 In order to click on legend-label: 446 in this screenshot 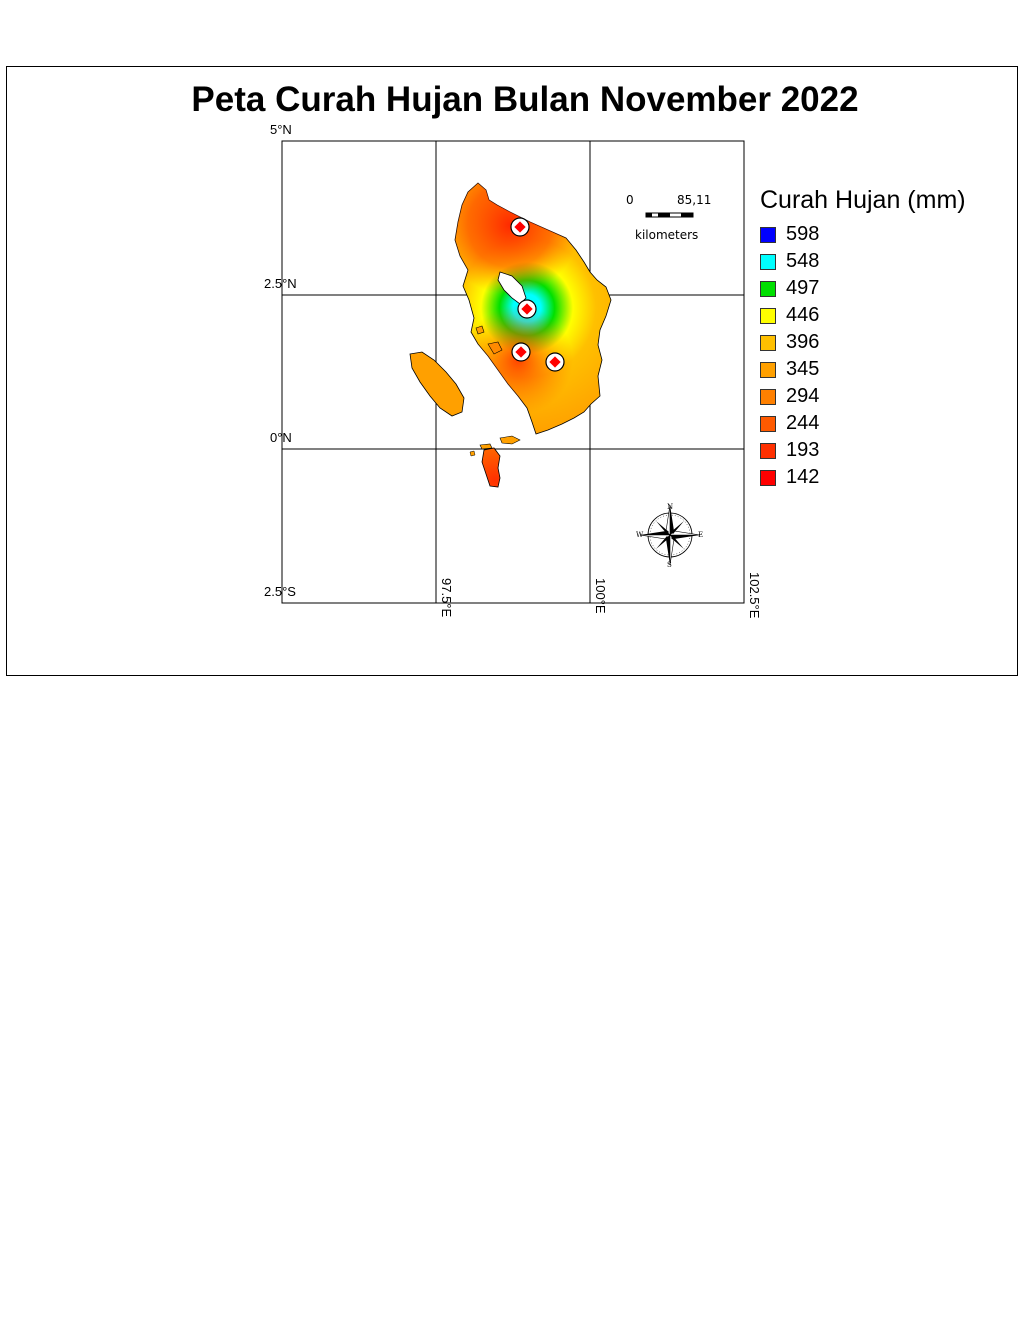, I will do `click(803, 315)`.